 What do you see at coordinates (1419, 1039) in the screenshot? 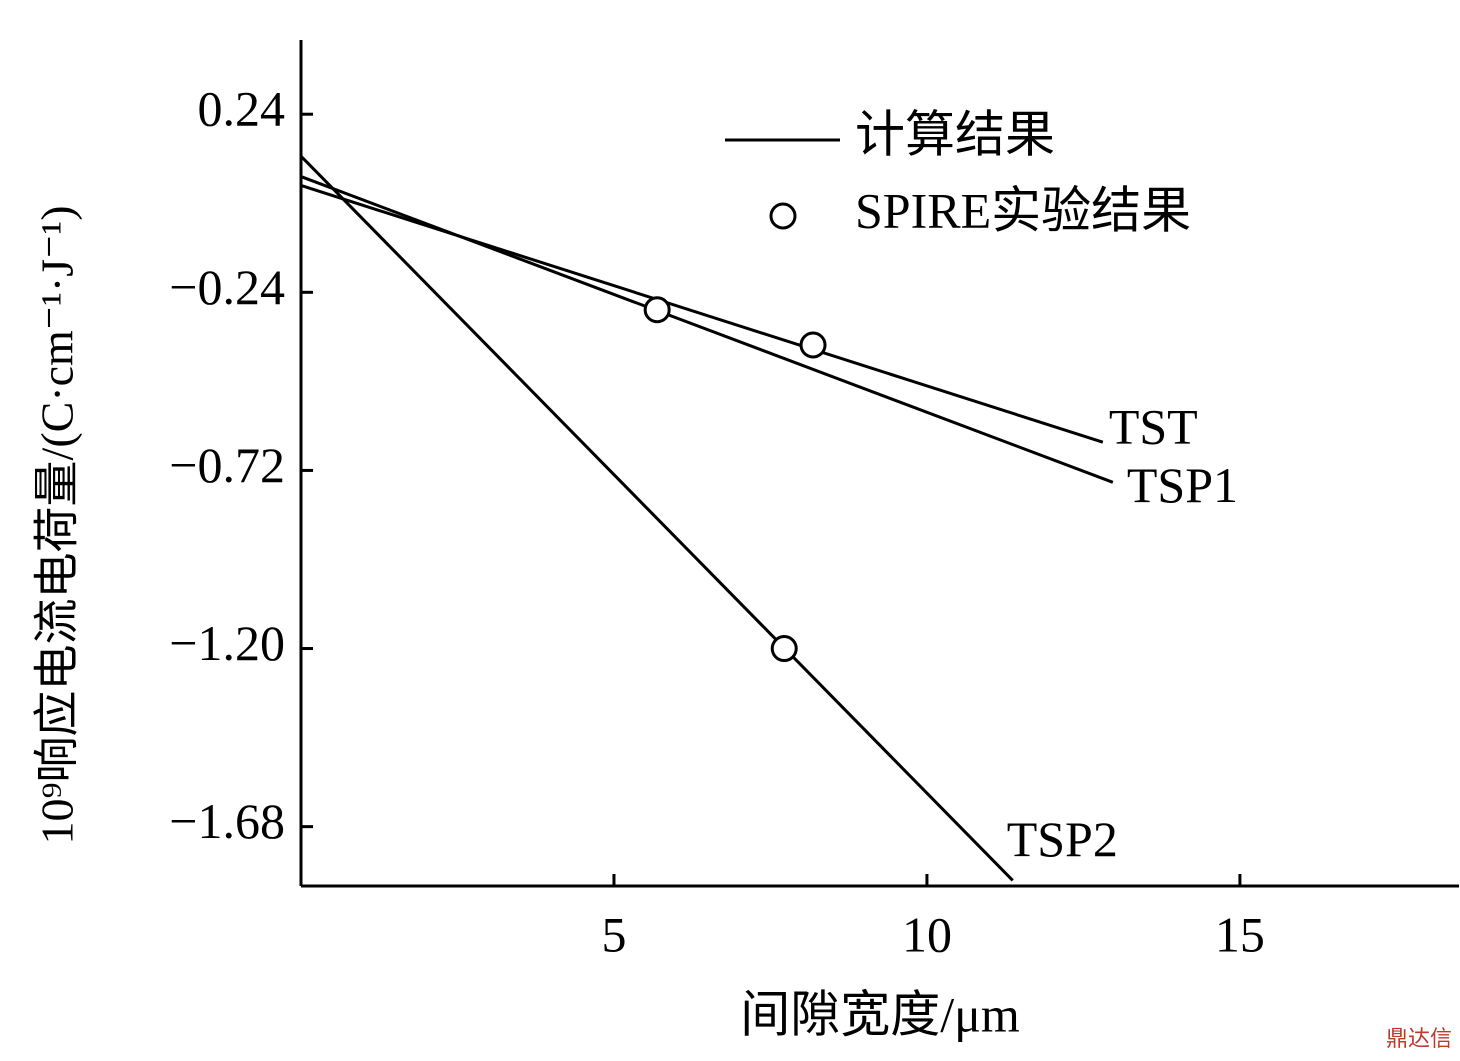
I see `watermark: 鼎达信` at bounding box center [1419, 1039].